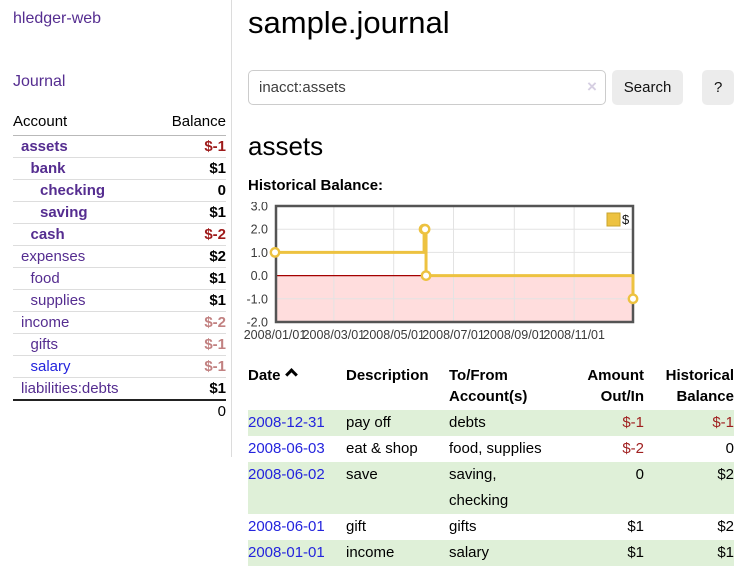 This screenshot has height=582, width=742. I want to click on register-accounts-cell: salary, so click(497, 553).